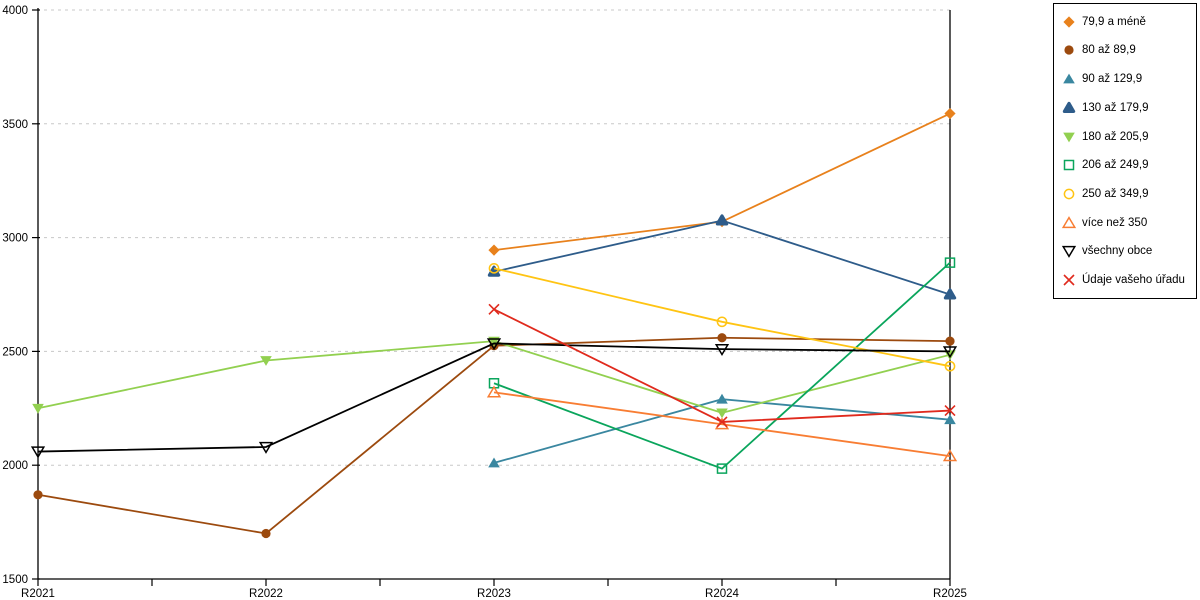  I want to click on legend-label: 250 až 349,9, so click(1115, 194).